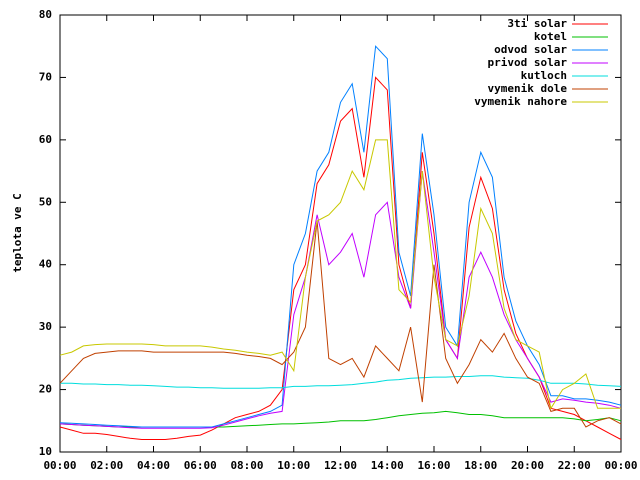 This screenshot has width=640, height=480. What do you see at coordinates (45, 14) in the screenshot?
I see `y-tick-label: 80` at bounding box center [45, 14].